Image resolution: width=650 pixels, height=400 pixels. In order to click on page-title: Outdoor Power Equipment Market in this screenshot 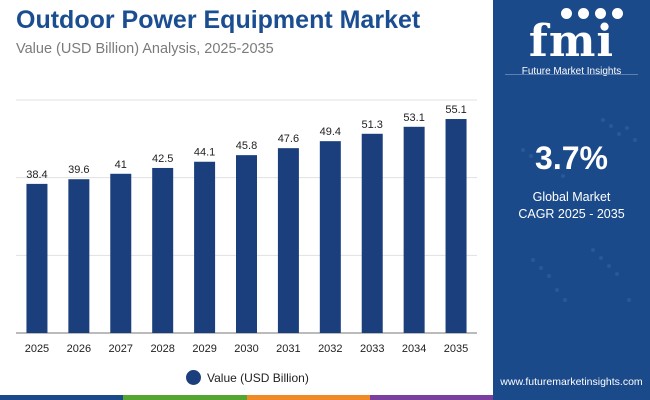, I will do `click(218, 20)`.